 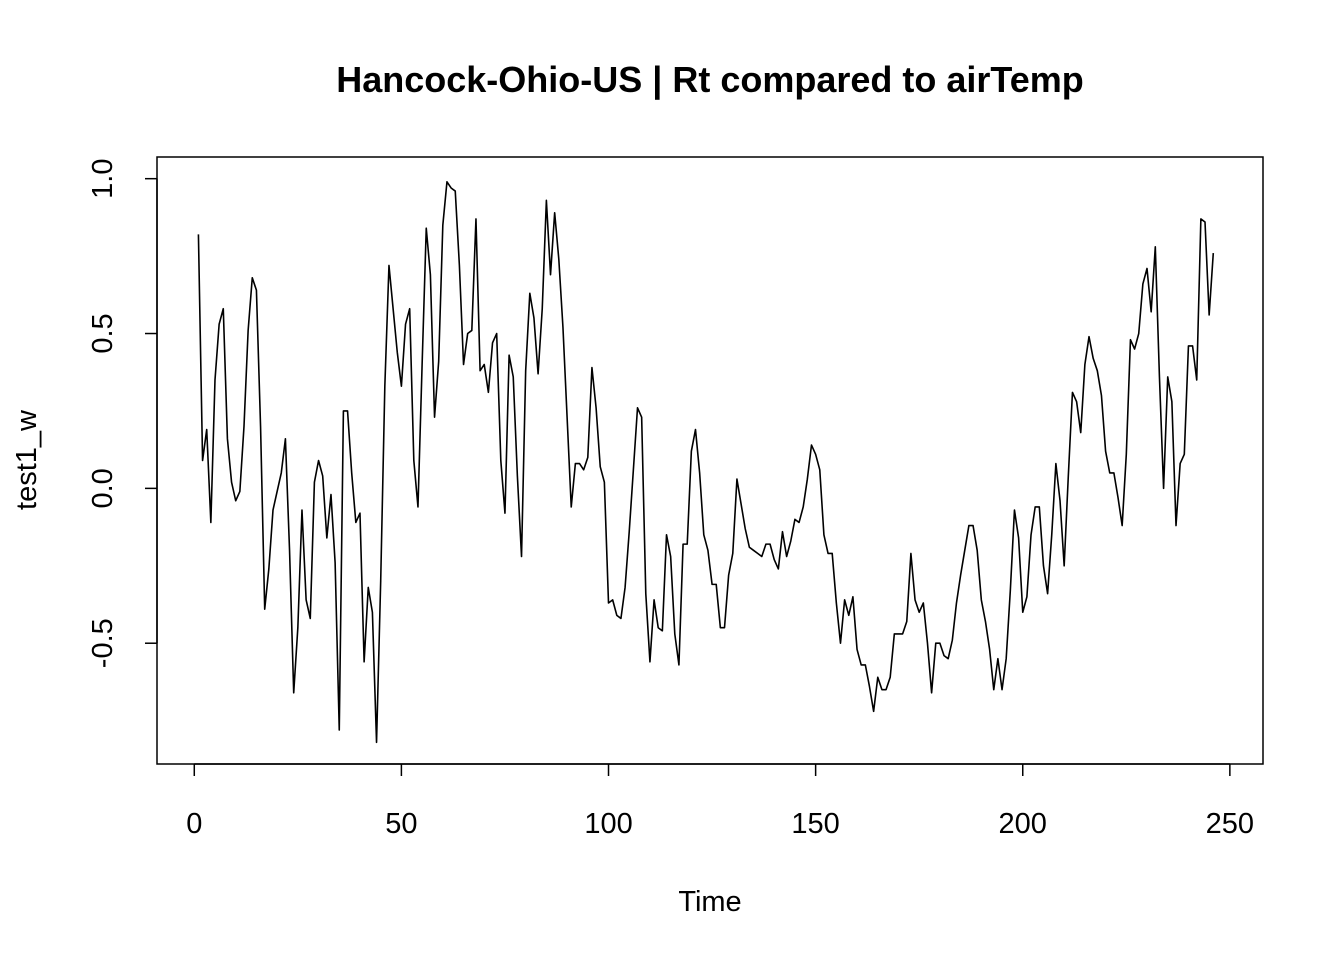 What do you see at coordinates (103, 179) in the screenshot?
I see `y-tick-label: 1.0` at bounding box center [103, 179].